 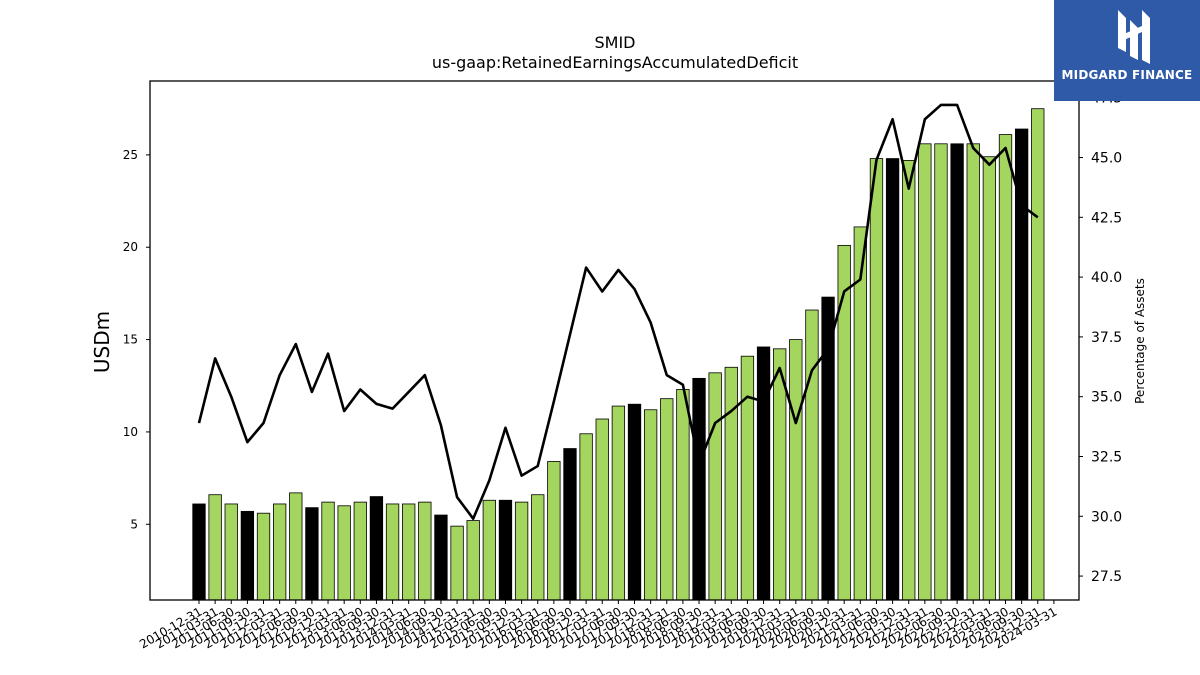 I want to click on y2-tick-label: 27.5, so click(x=1106, y=577).